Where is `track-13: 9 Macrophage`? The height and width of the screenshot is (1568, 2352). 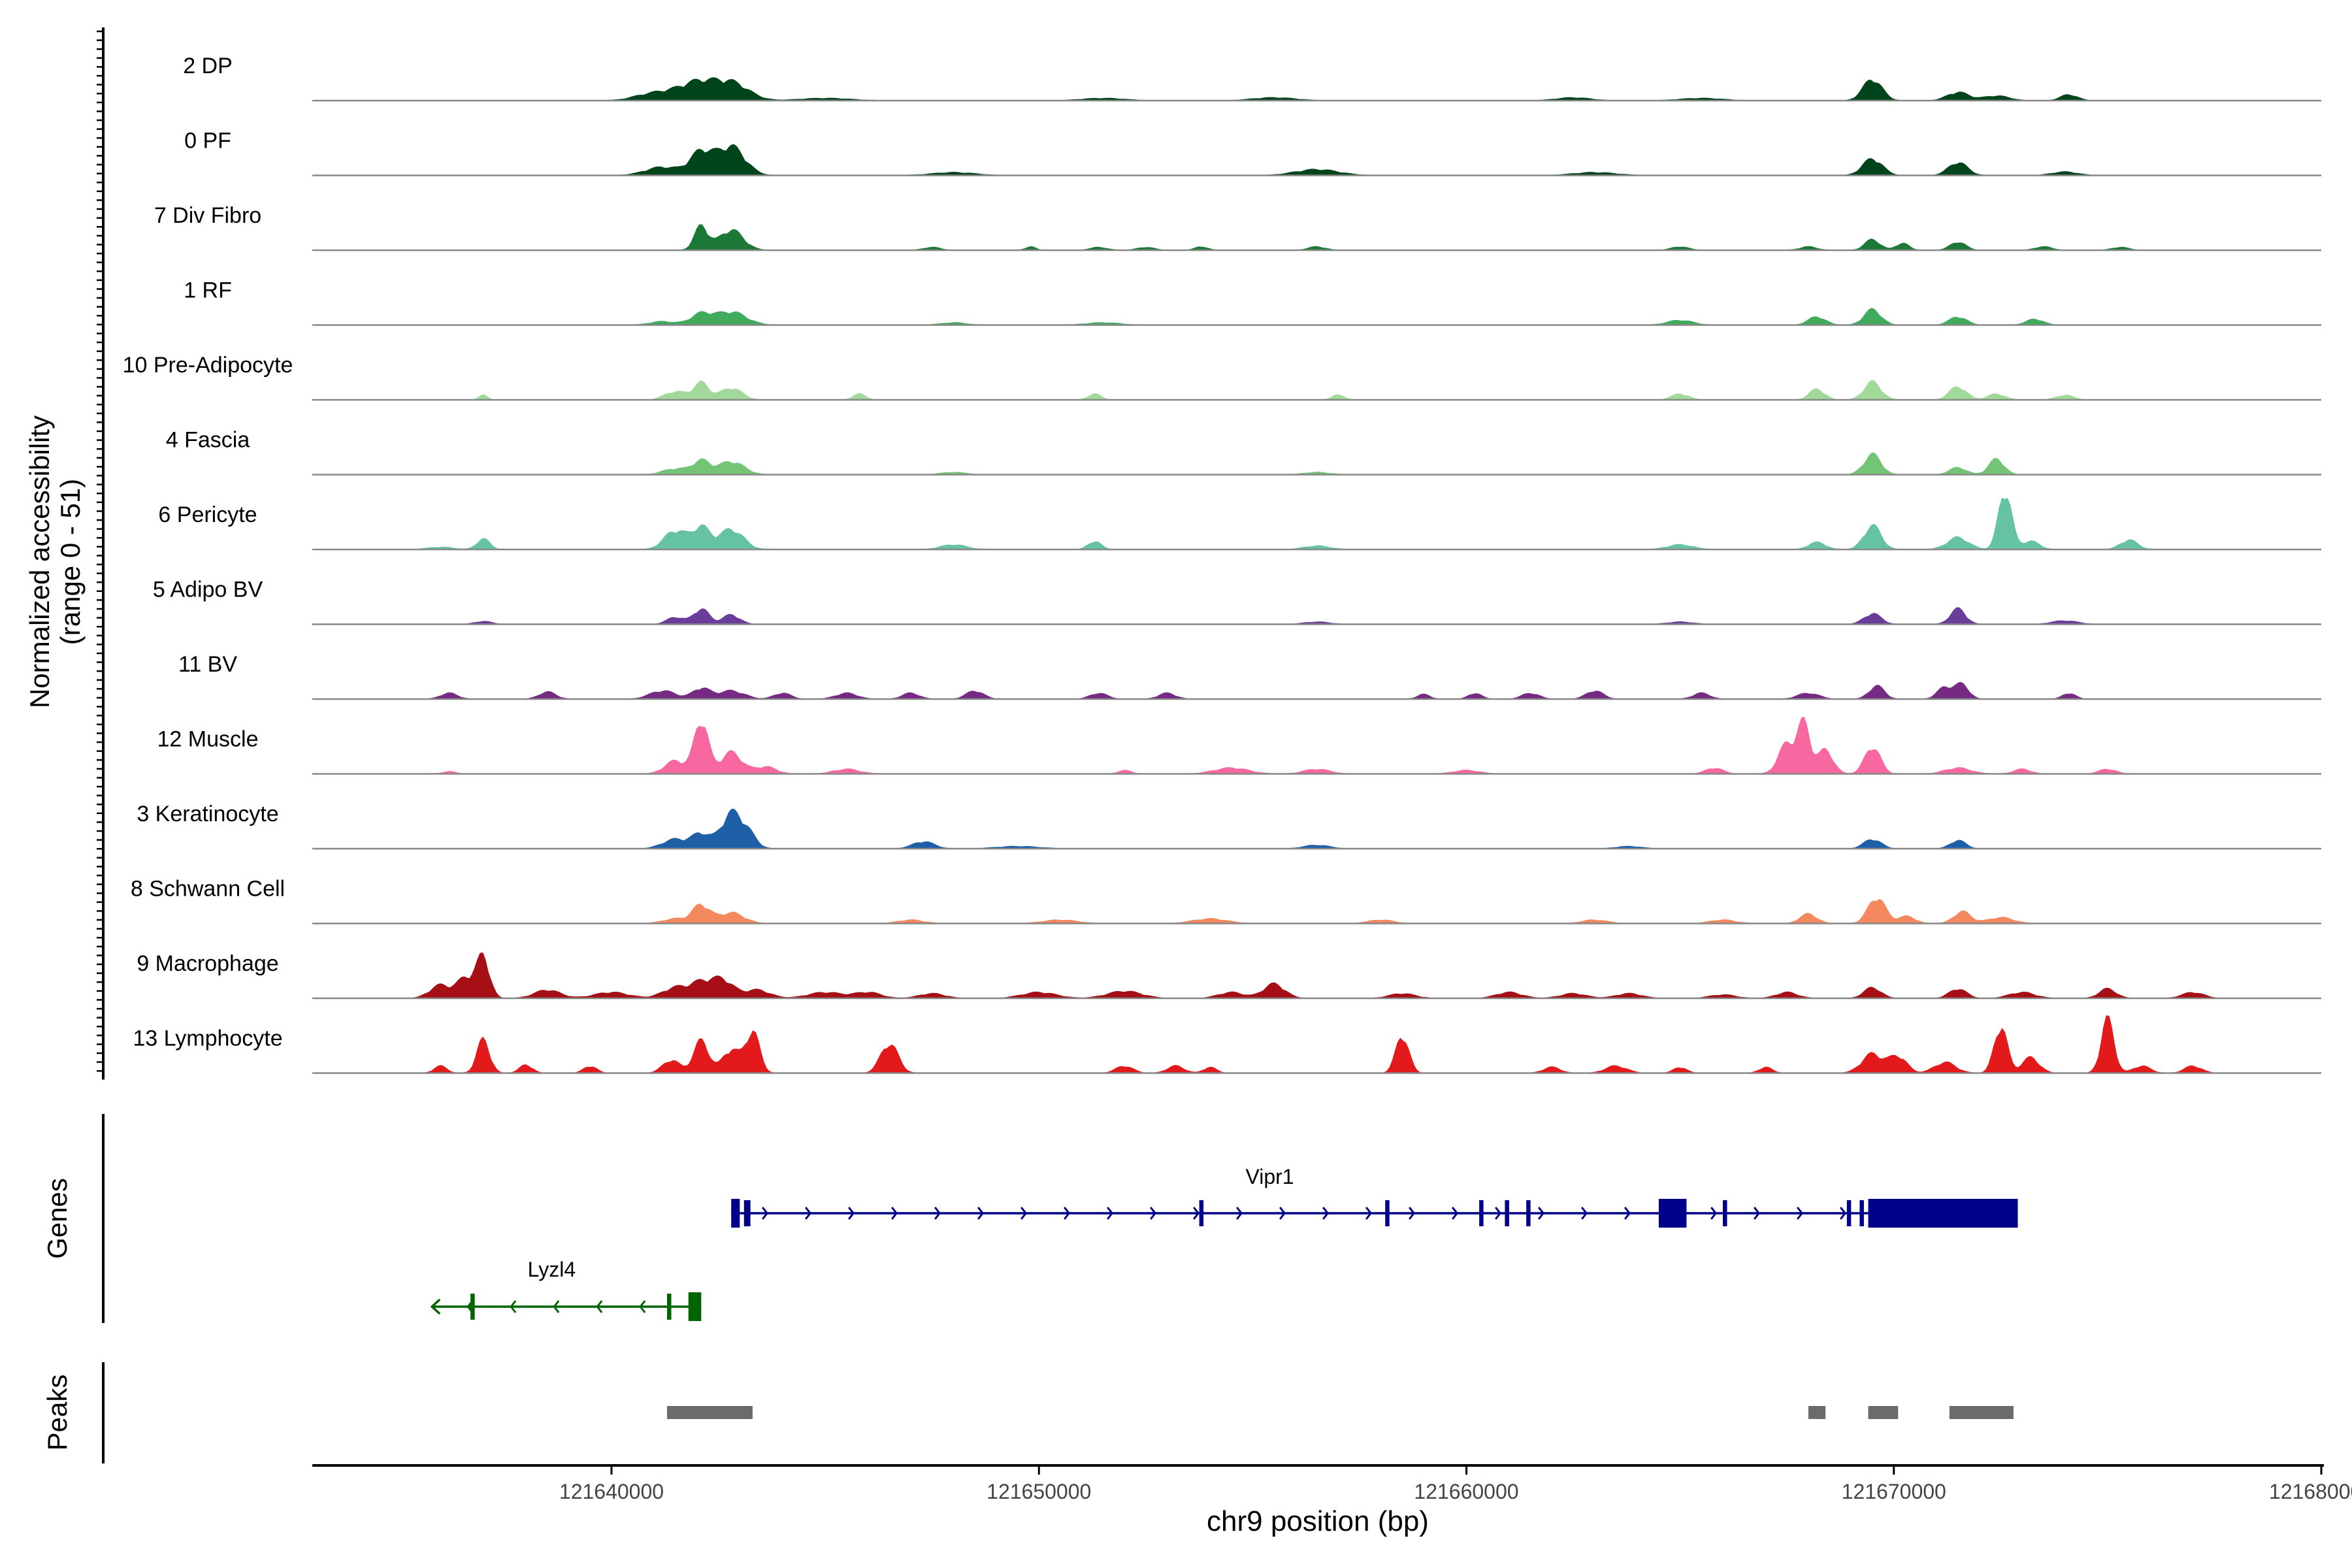
track-13: 9 Macrophage is located at coordinates (1229, 975).